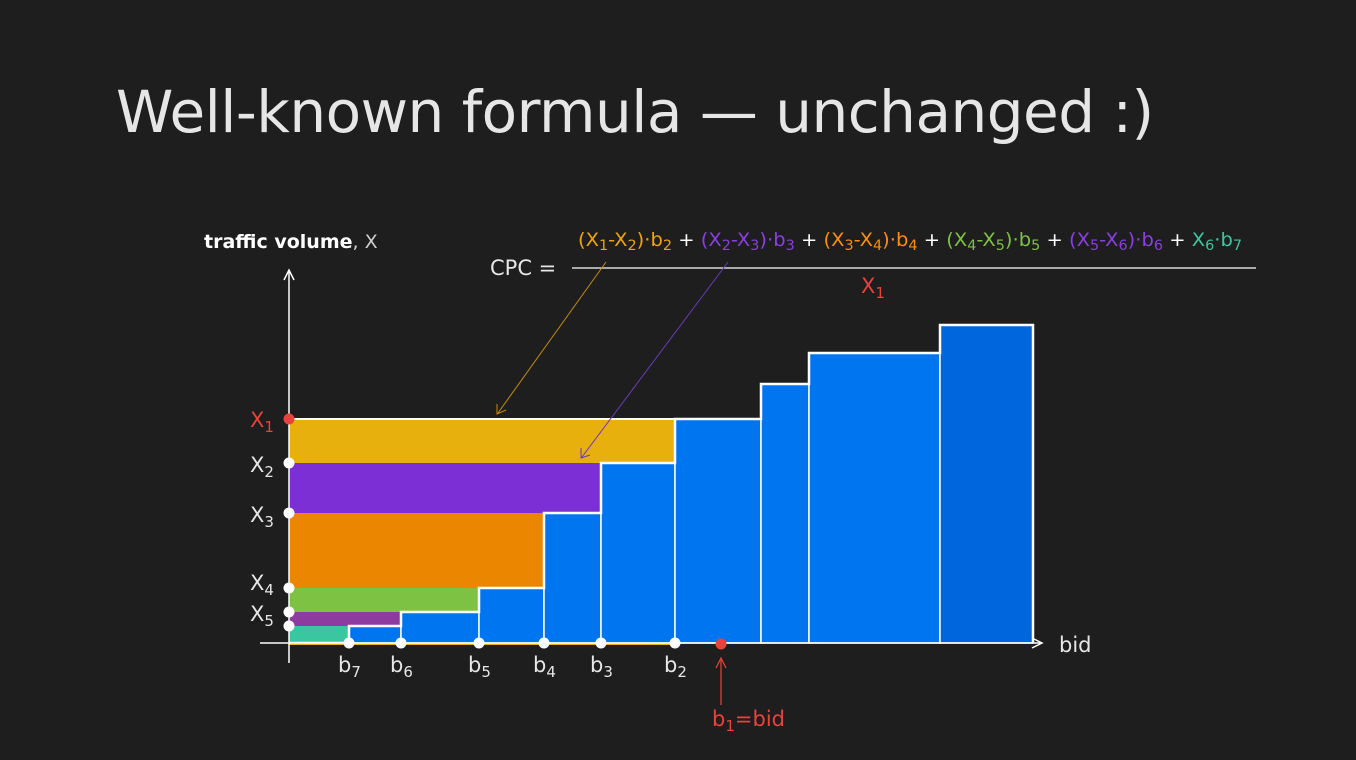  I want to click on x1-x2-band, so click(482, 441).